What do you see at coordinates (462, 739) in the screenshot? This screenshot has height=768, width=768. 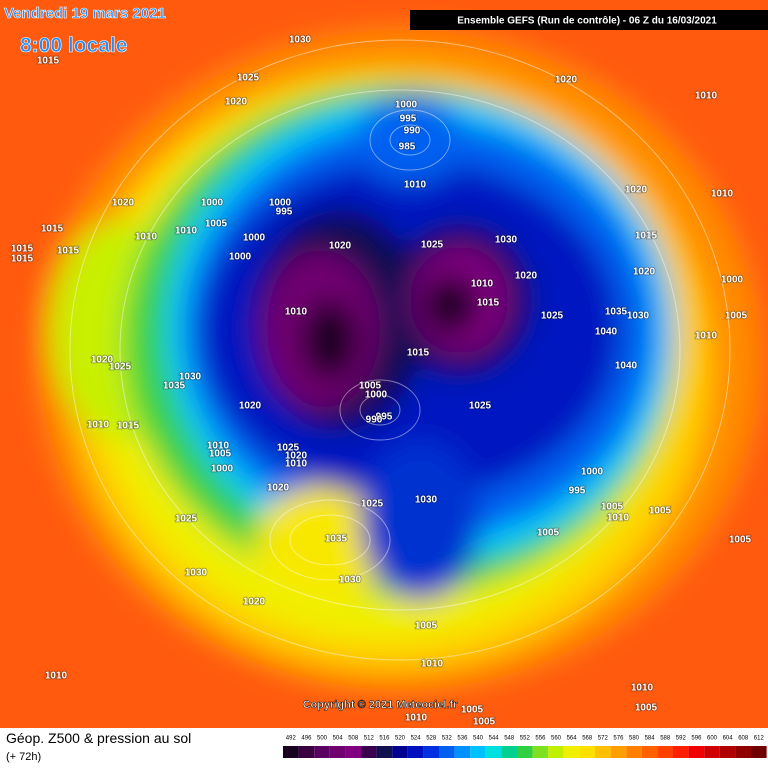 I see `scale-label: 536` at bounding box center [462, 739].